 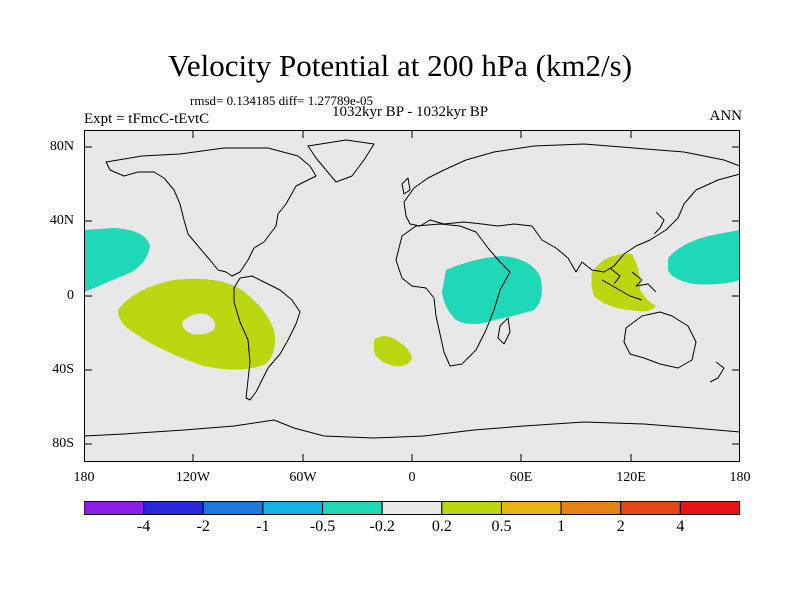 I want to click on colorbar, so click(x=412, y=508).